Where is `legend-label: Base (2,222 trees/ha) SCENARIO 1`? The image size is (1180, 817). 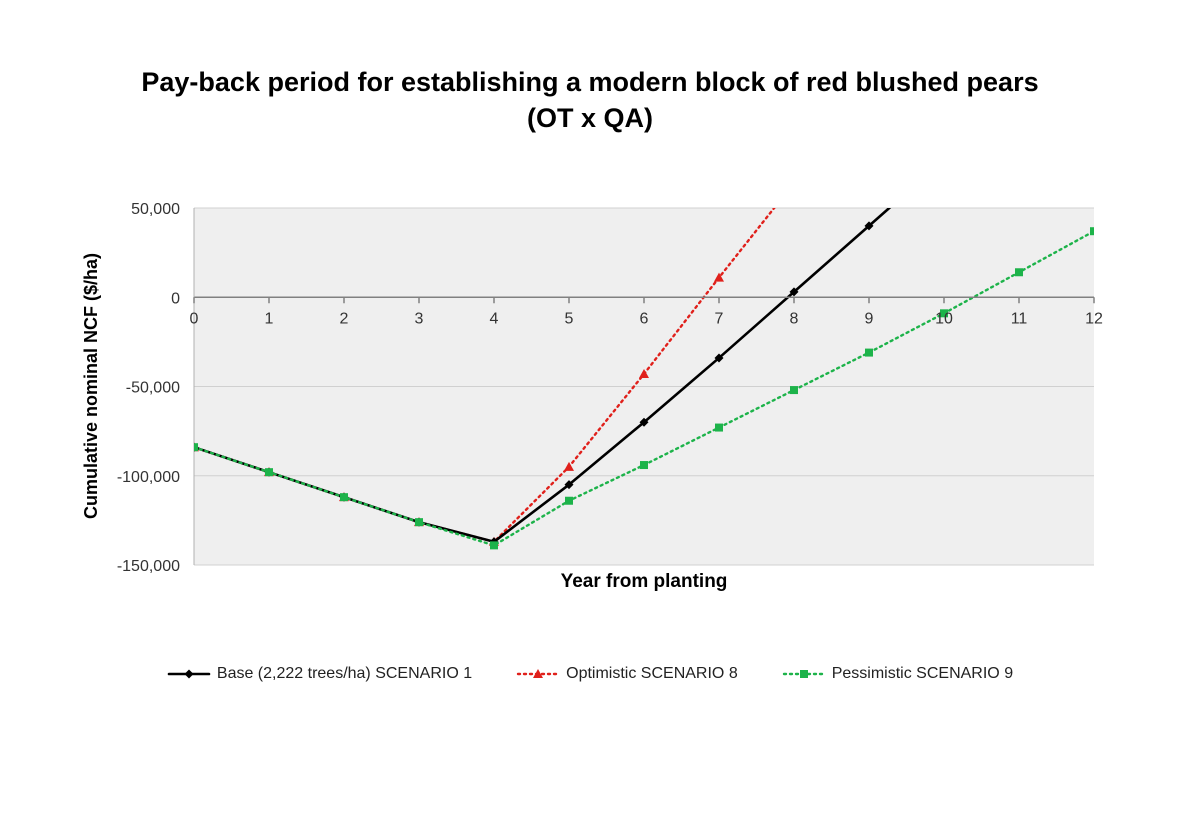
legend-label: Base (2,222 trees/ha) SCENARIO 1 is located at coordinates (344, 673).